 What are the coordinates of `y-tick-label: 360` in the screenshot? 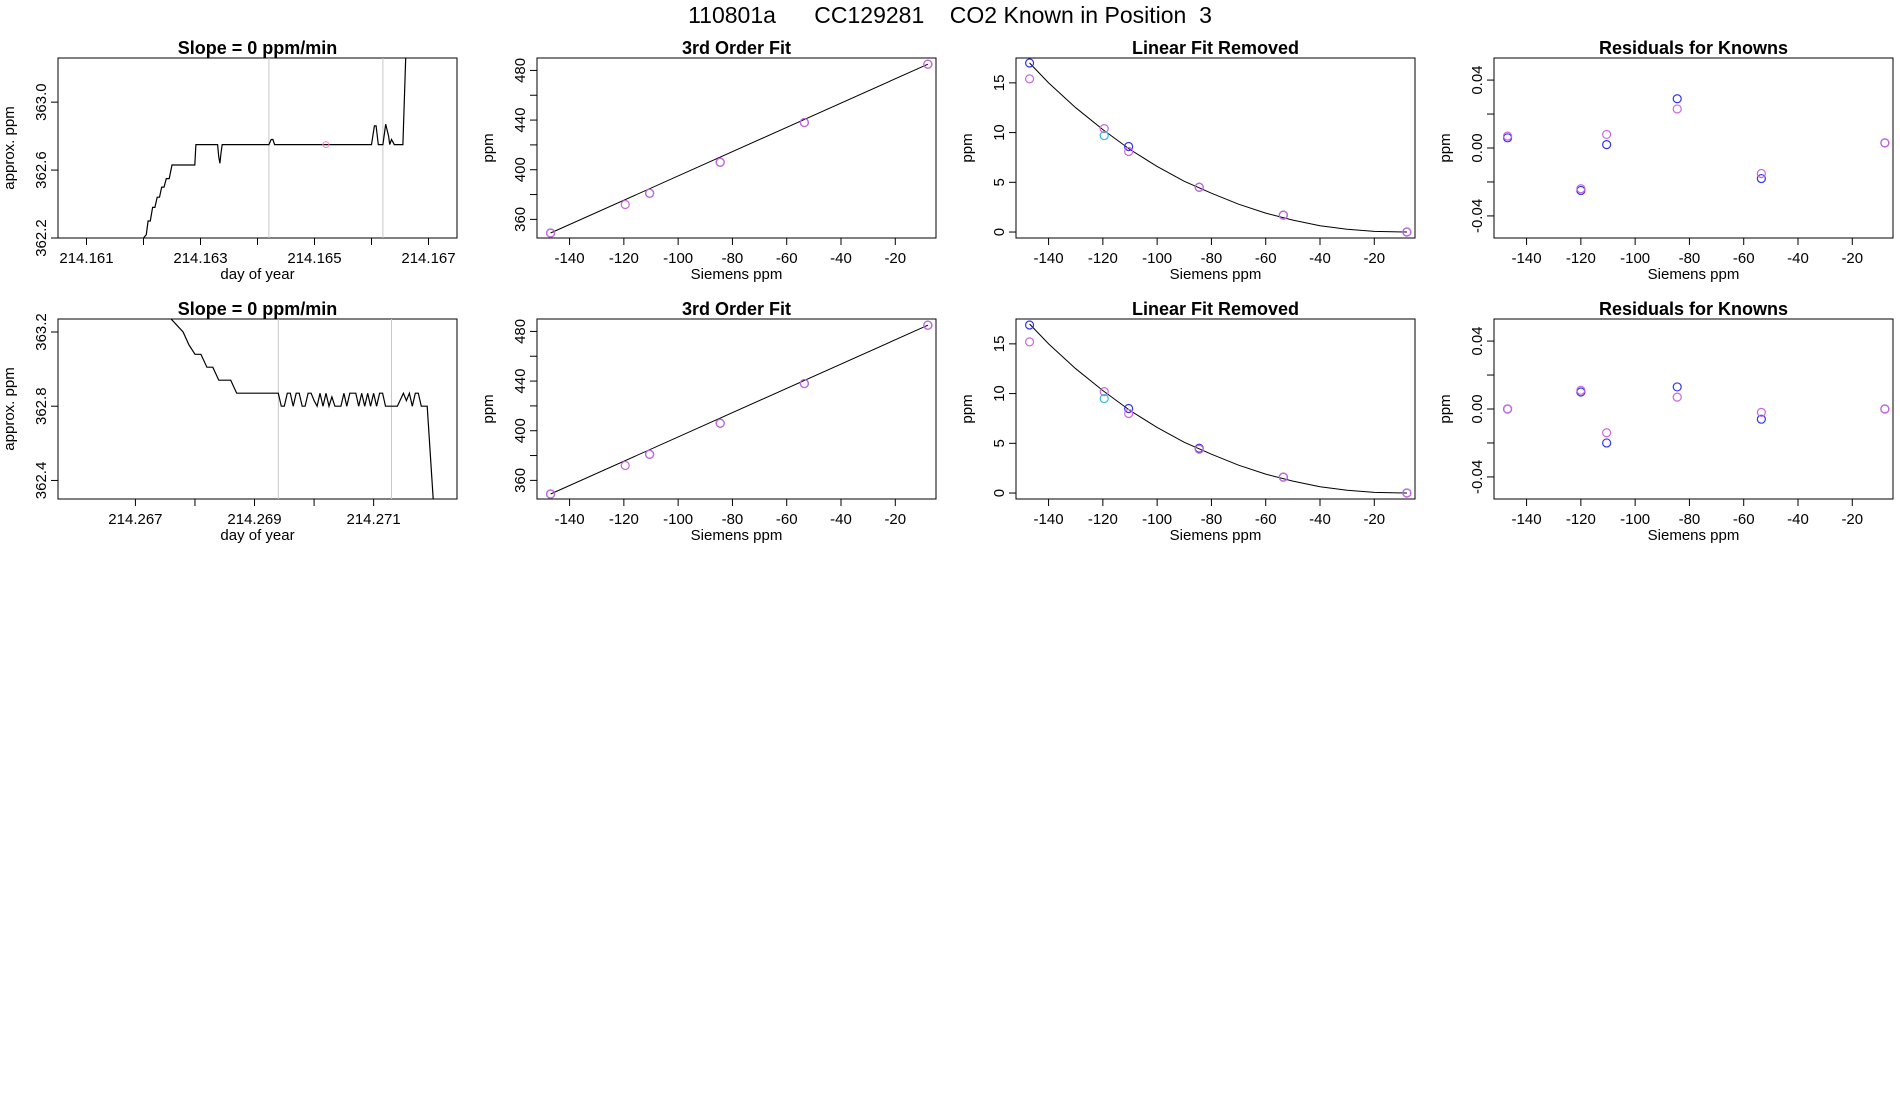 It's located at (520, 480).